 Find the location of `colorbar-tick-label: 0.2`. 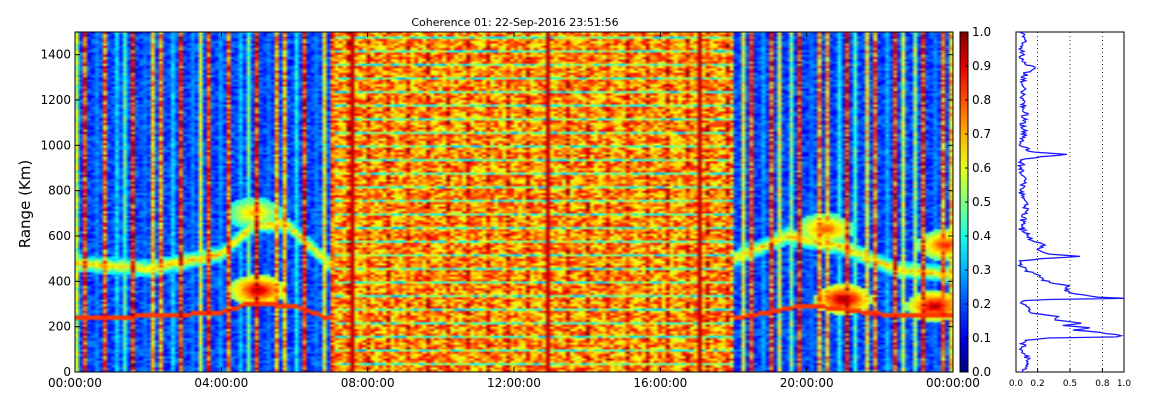

colorbar-tick-label: 0.2 is located at coordinates (981, 304).